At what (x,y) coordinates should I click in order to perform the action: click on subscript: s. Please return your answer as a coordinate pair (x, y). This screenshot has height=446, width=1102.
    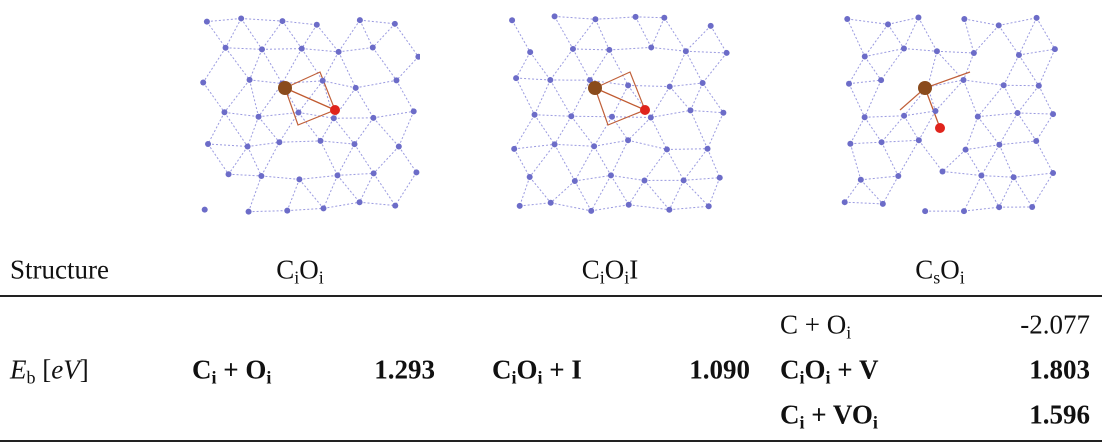
    Looking at the image, I should click on (937, 277).